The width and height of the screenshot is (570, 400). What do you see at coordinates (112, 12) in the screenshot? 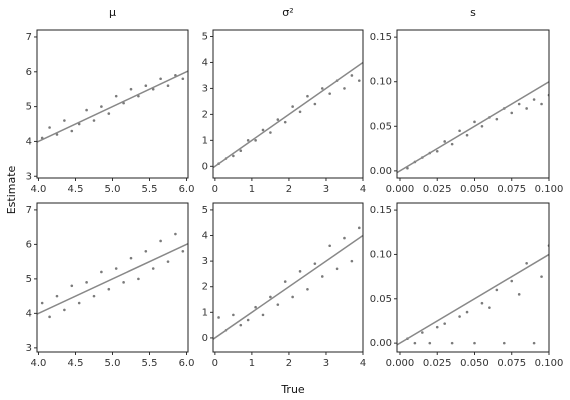
I see `panel-title: μ` at bounding box center [112, 12].